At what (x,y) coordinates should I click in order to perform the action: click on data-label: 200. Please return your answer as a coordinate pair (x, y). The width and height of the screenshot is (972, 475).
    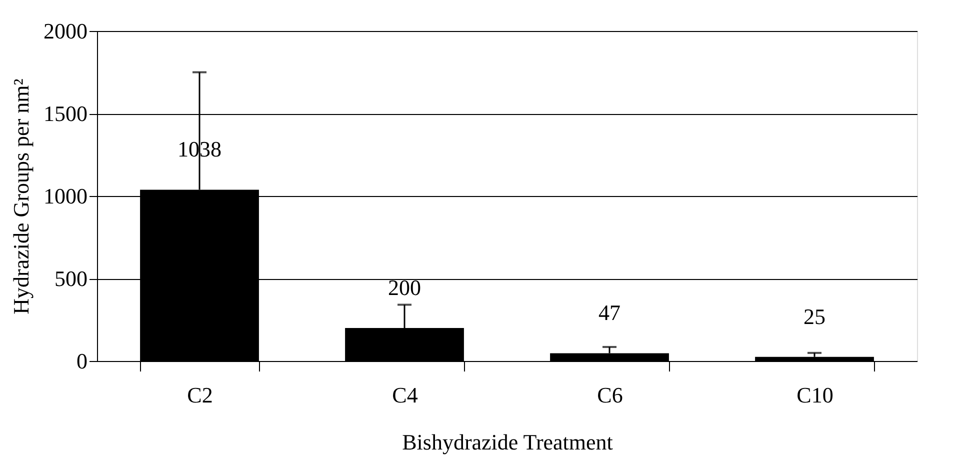
    Looking at the image, I should click on (404, 287).